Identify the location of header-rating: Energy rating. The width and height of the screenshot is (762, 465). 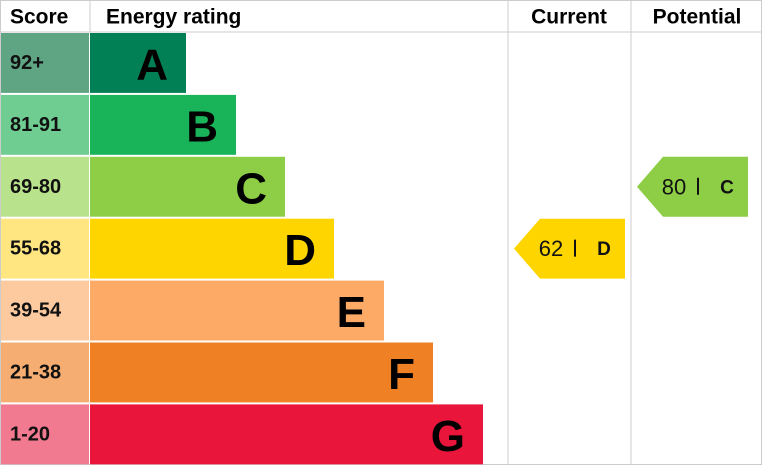
(173, 17).